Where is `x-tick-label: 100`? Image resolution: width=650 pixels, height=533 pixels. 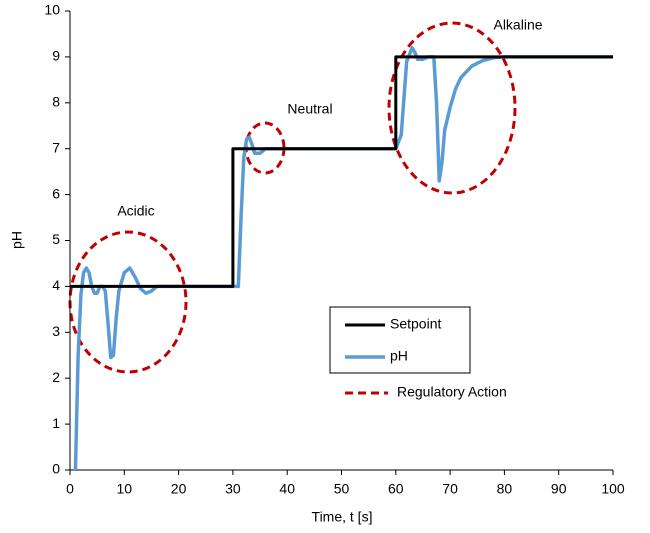 x-tick-label: 100 is located at coordinates (613, 489).